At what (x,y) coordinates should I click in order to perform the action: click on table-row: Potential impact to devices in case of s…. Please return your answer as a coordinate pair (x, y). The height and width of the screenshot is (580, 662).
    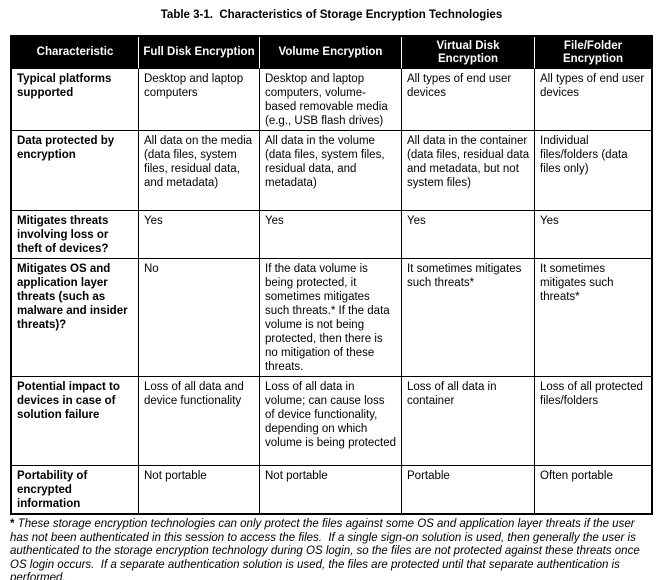
    Looking at the image, I should click on (331, 421).